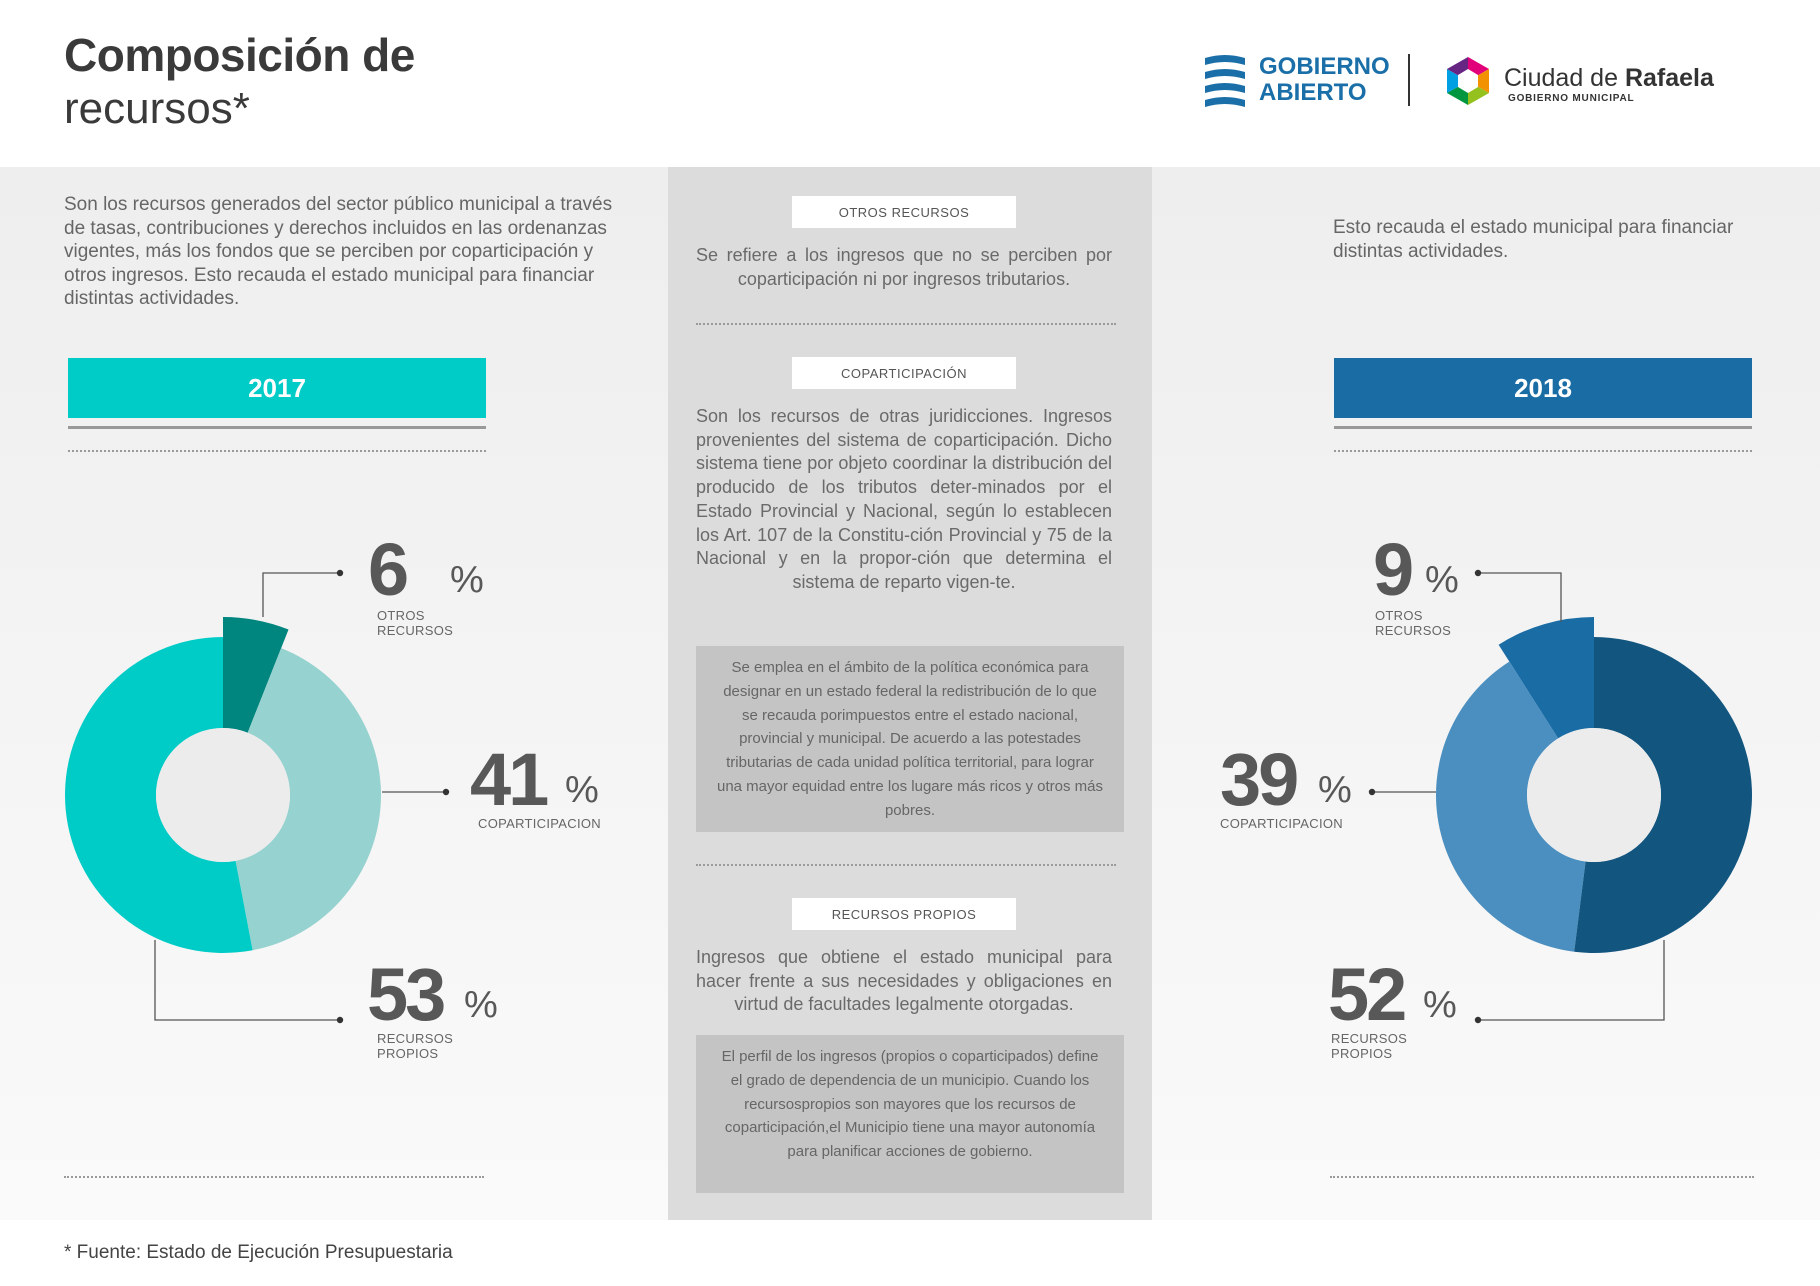 This screenshot has width=1820, height=1286. What do you see at coordinates (1313, 92) in the screenshot?
I see `logo-abierto-text: ABIERTO` at bounding box center [1313, 92].